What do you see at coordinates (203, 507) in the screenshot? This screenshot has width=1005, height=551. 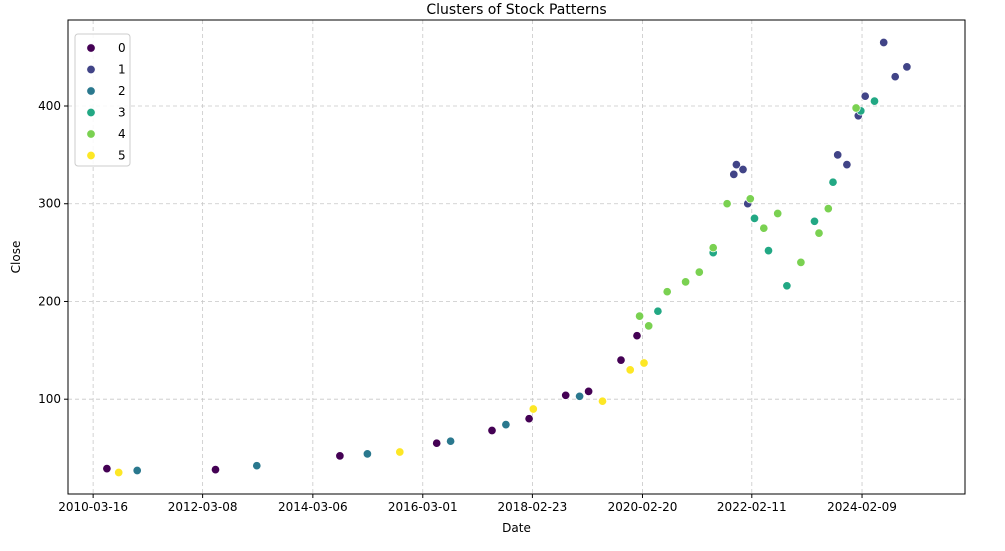 I see `x-tick-label: 2012-03-08` at bounding box center [203, 507].